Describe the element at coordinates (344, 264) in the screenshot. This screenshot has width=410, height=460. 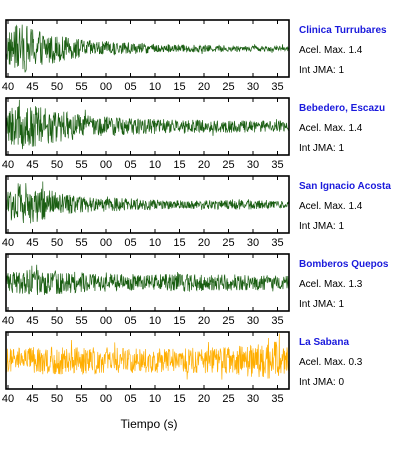
I see `station-name-3: Bomberos Quepos` at that location.